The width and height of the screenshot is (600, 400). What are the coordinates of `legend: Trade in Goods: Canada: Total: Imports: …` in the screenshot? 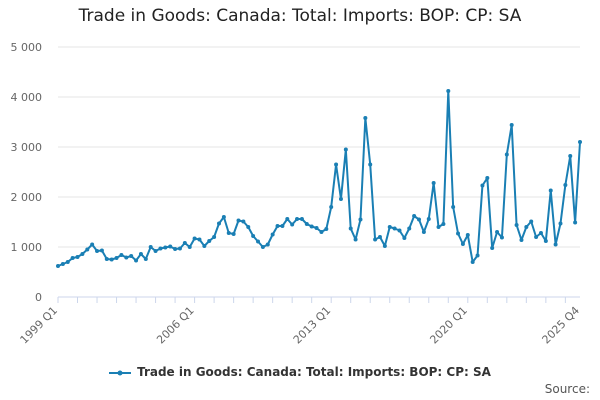 It's located at (300, 372).